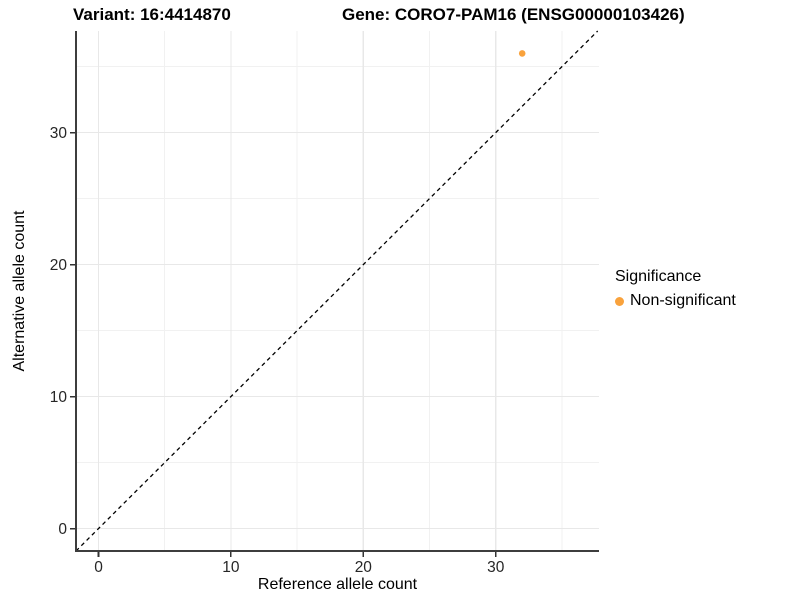 The height and width of the screenshot is (600, 800). Describe the element at coordinates (19, 291) in the screenshot. I see `y-axis-label: Alternative allele count` at that location.